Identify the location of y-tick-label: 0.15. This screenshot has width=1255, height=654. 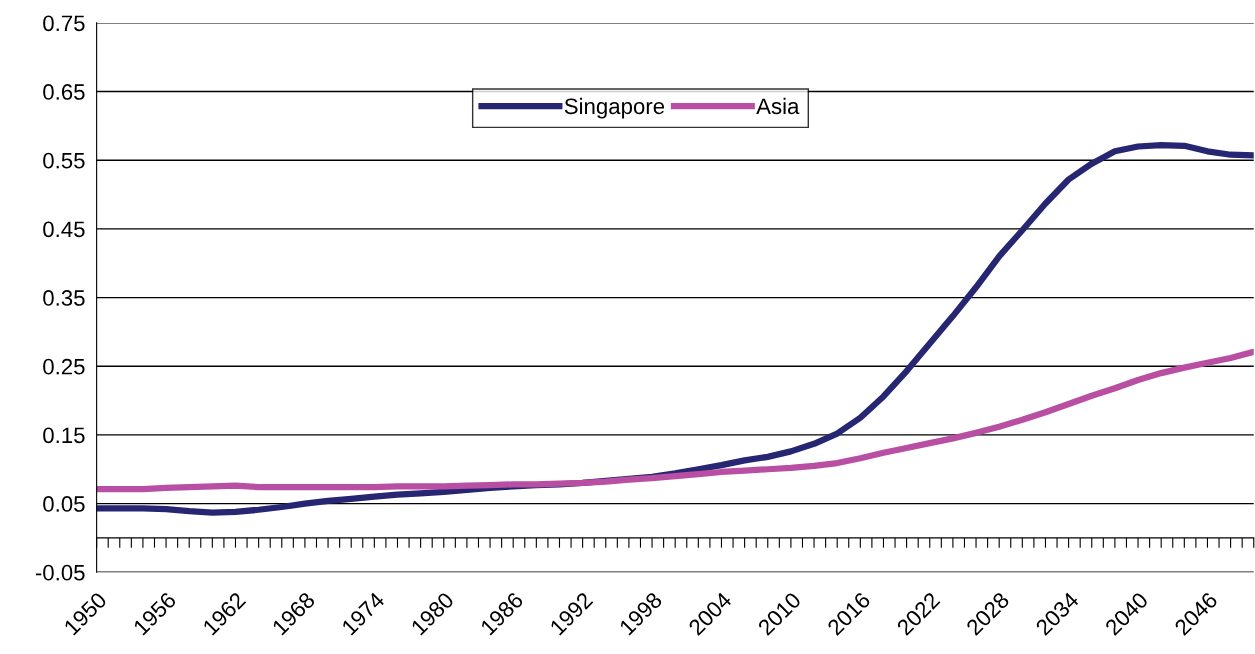
(64, 435).